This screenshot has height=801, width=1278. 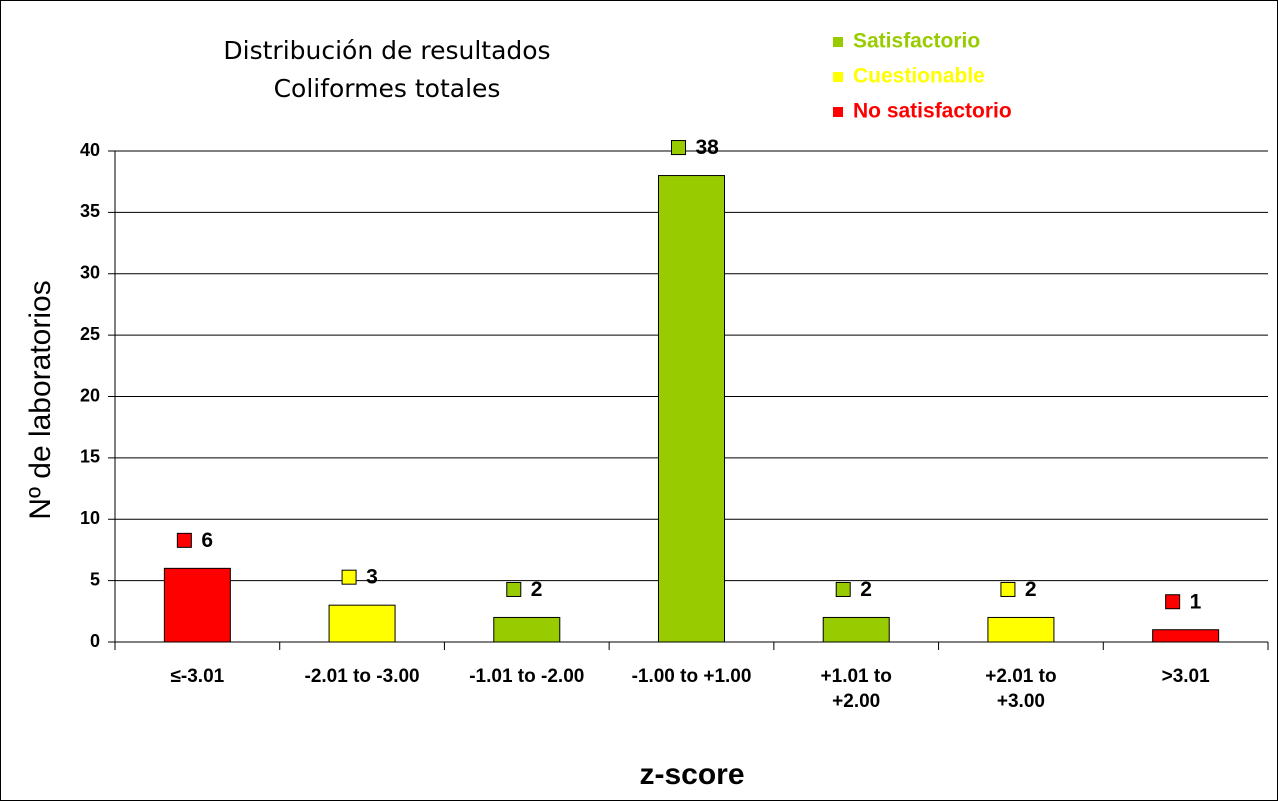 What do you see at coordinates (856, 689) in the screenshot?
I see `x-tick-label: +1.01 to +2.00` at bounding box center [856, 689].